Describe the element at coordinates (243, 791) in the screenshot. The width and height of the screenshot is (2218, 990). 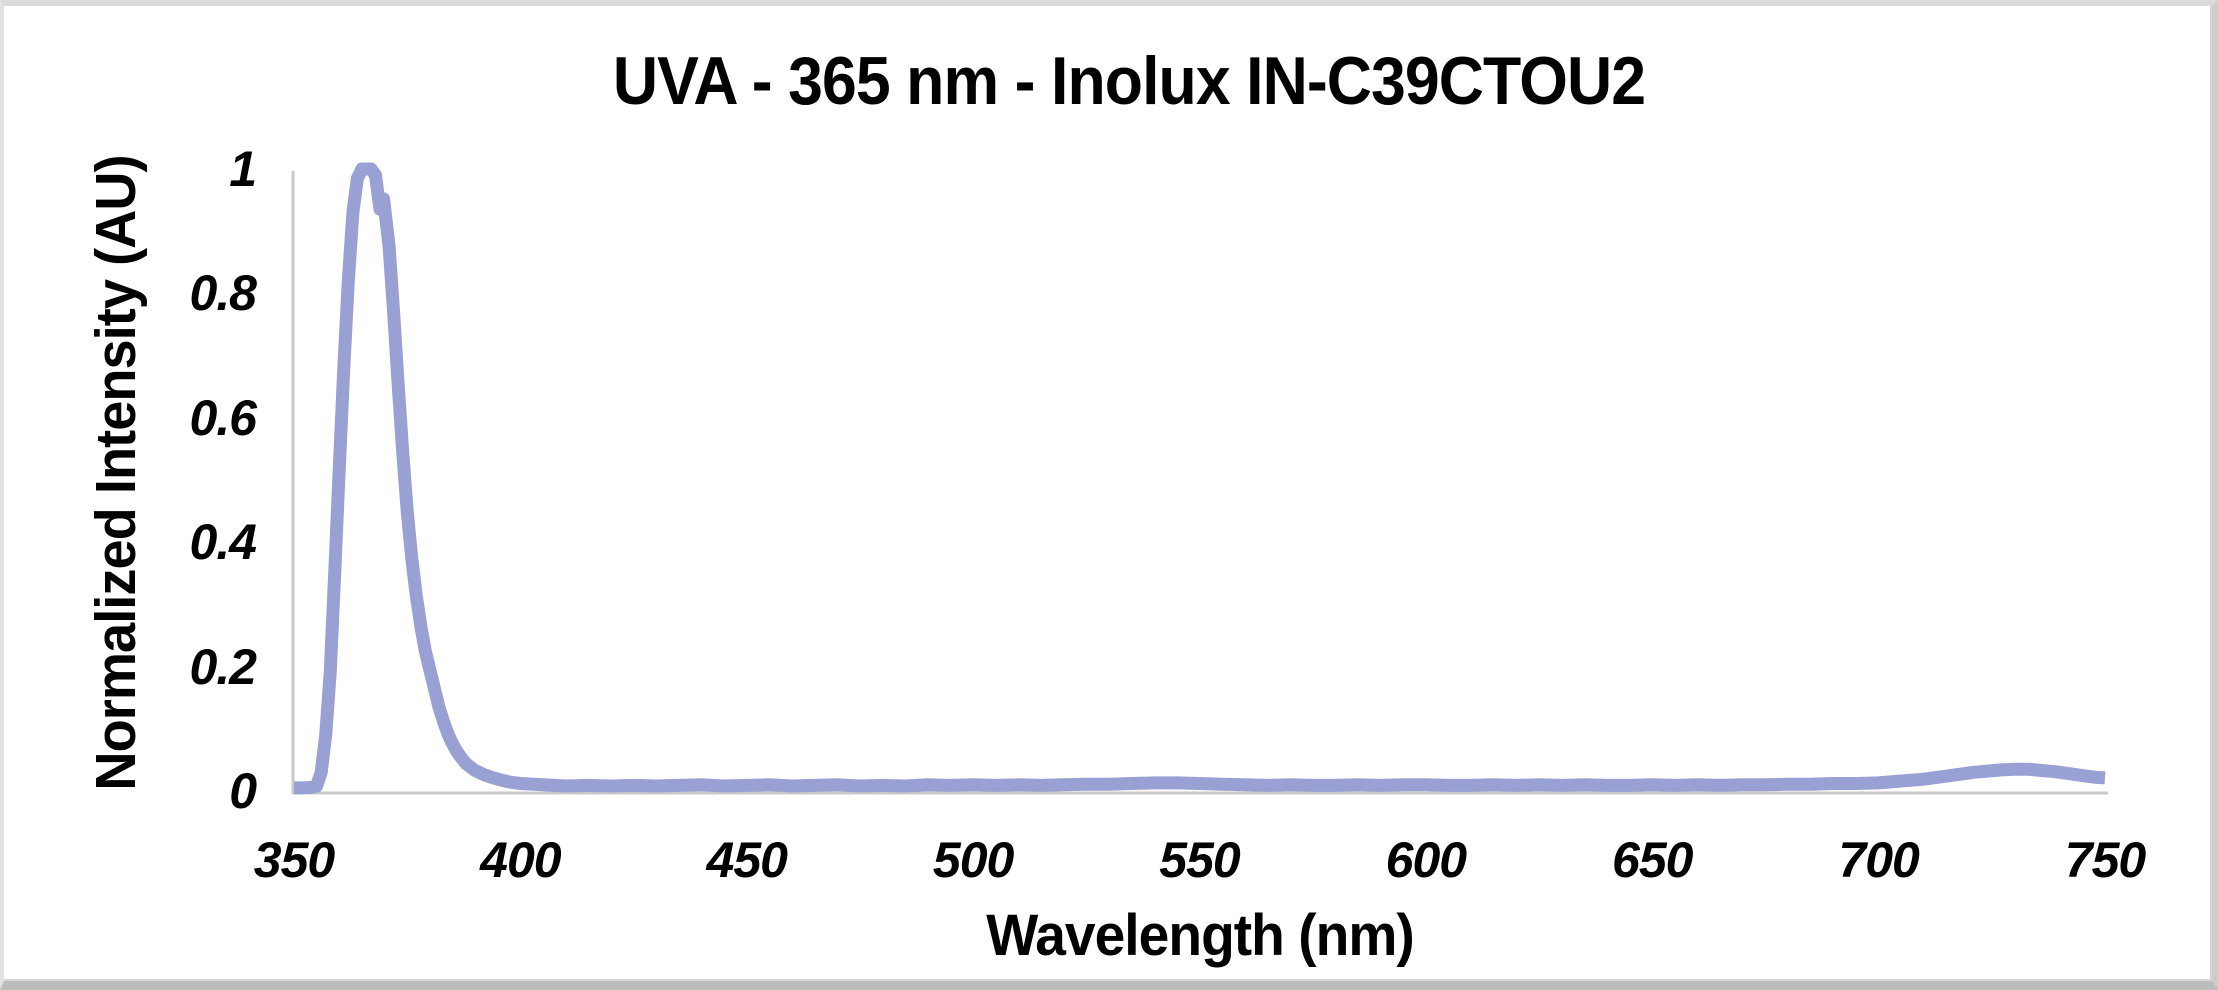
I see `y-tick-label: 0` at that location.